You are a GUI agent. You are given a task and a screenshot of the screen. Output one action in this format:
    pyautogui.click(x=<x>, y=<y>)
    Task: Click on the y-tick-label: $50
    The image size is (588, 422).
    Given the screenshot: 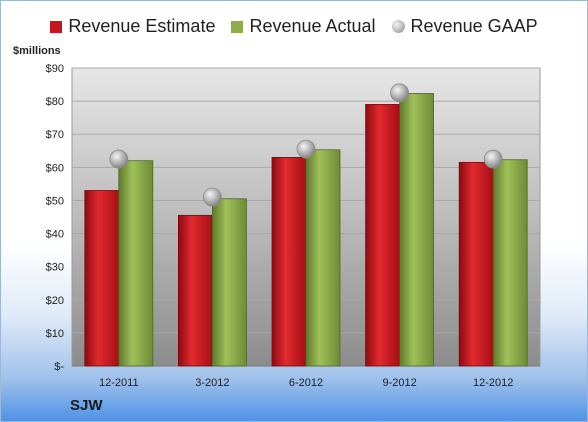 What is the action you would take?
    pyautogui.click(x=55, y=201)
    